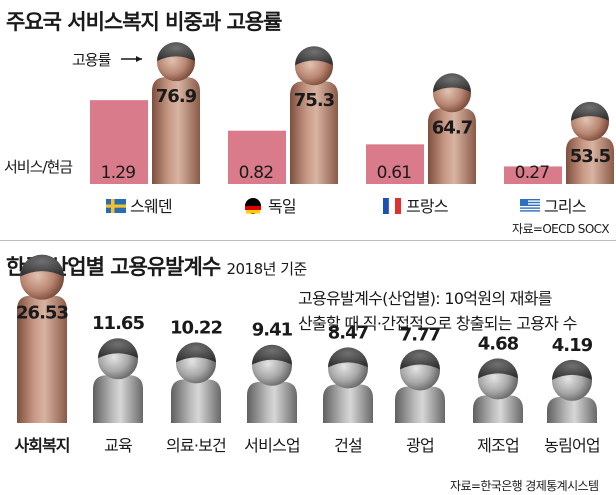  I want to click on ratio-value-label: 1.29, so click(118, 173).